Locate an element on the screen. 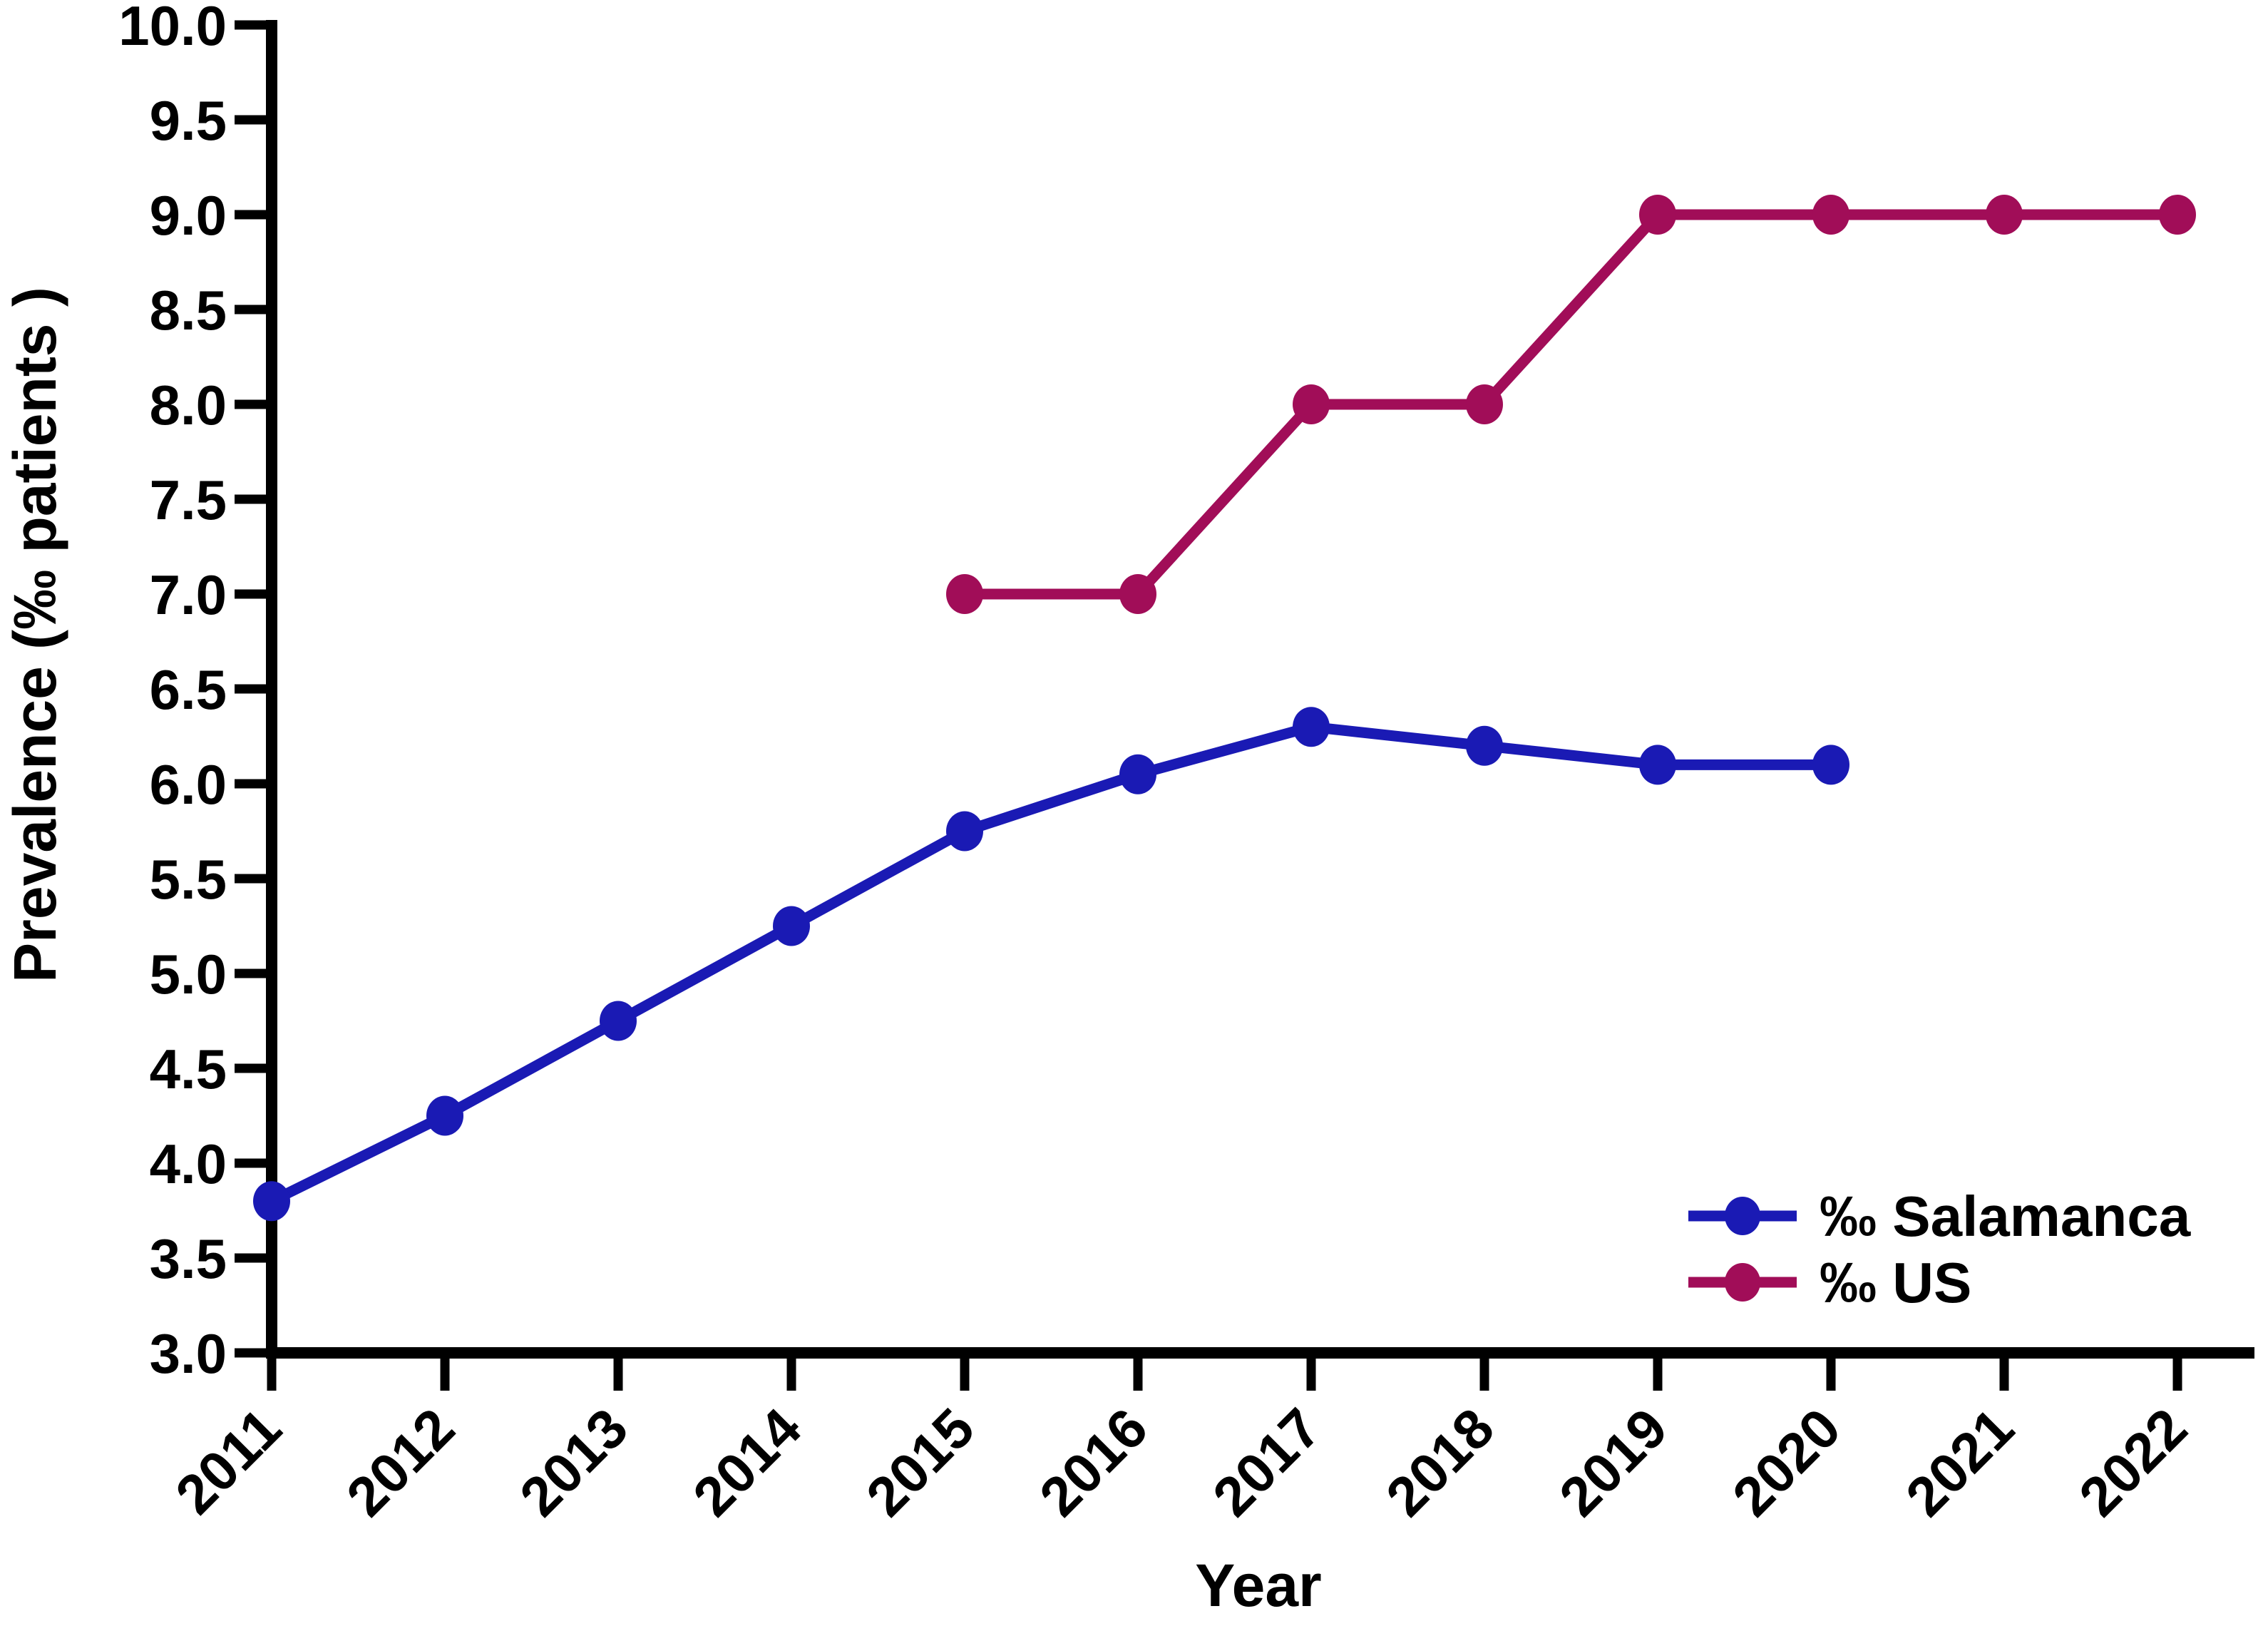 This screenshot has width=2268, height=1636. y-tick-label: 5.0 is located at coordinates (189, 974).